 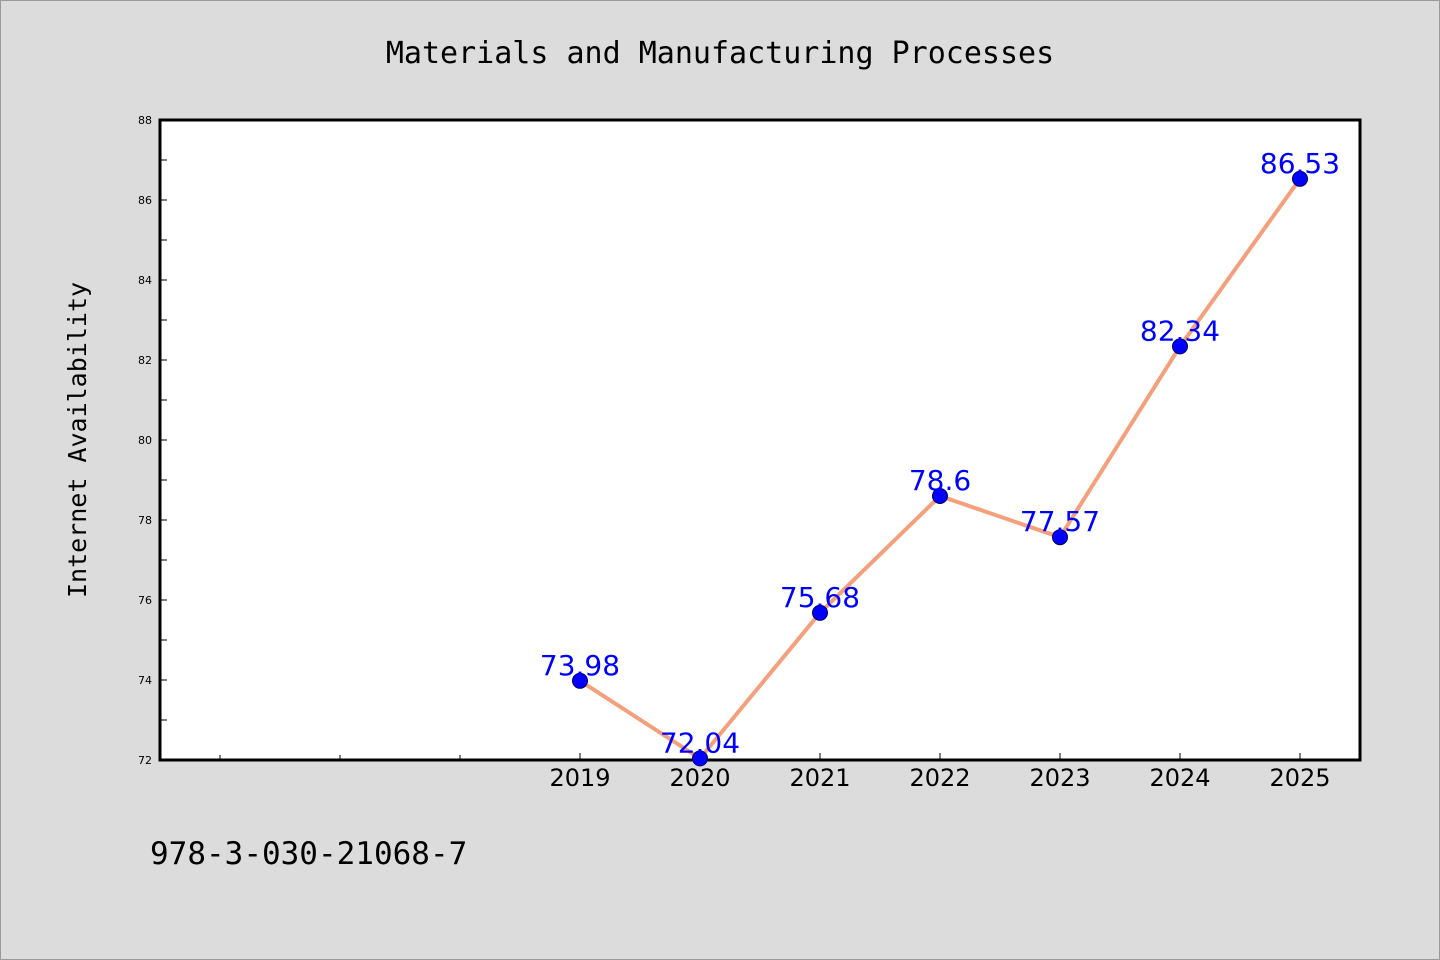 I want to click on data-label: 78.6, so click(x=940, y=480).